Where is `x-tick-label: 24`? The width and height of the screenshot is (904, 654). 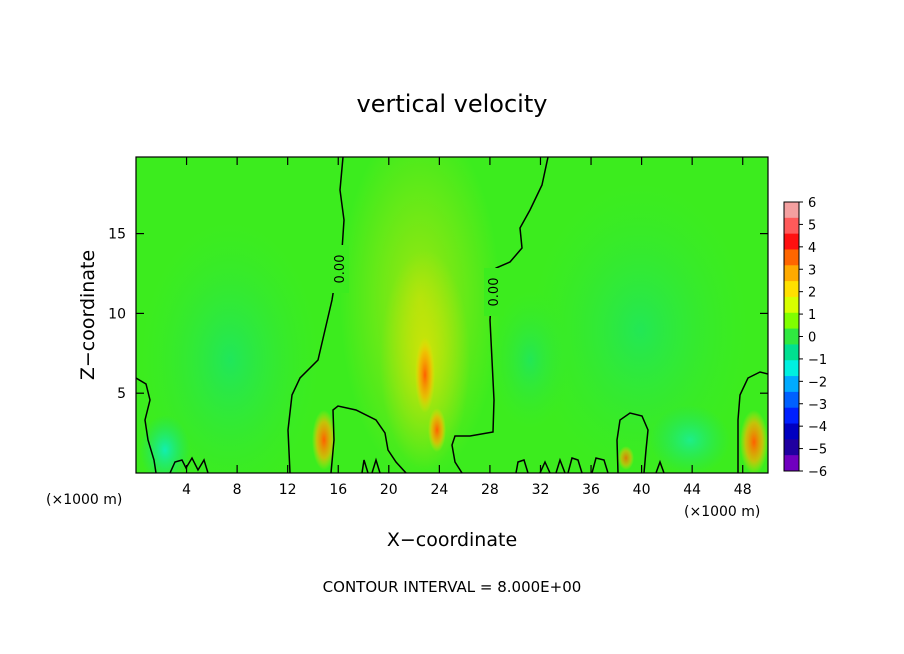
x-tick-label: 24 is located at coordinates (439, 490).